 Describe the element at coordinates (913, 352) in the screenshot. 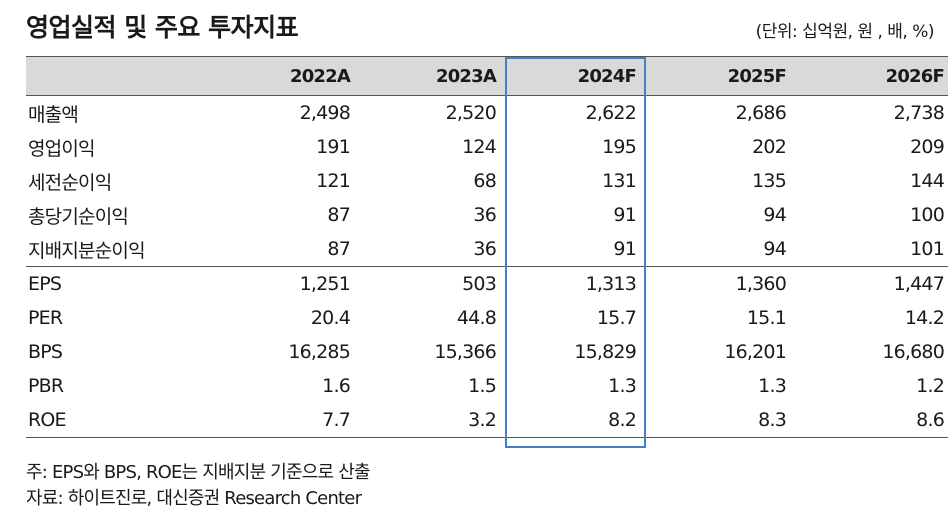

I see `table-cell: 16,680` at that location.